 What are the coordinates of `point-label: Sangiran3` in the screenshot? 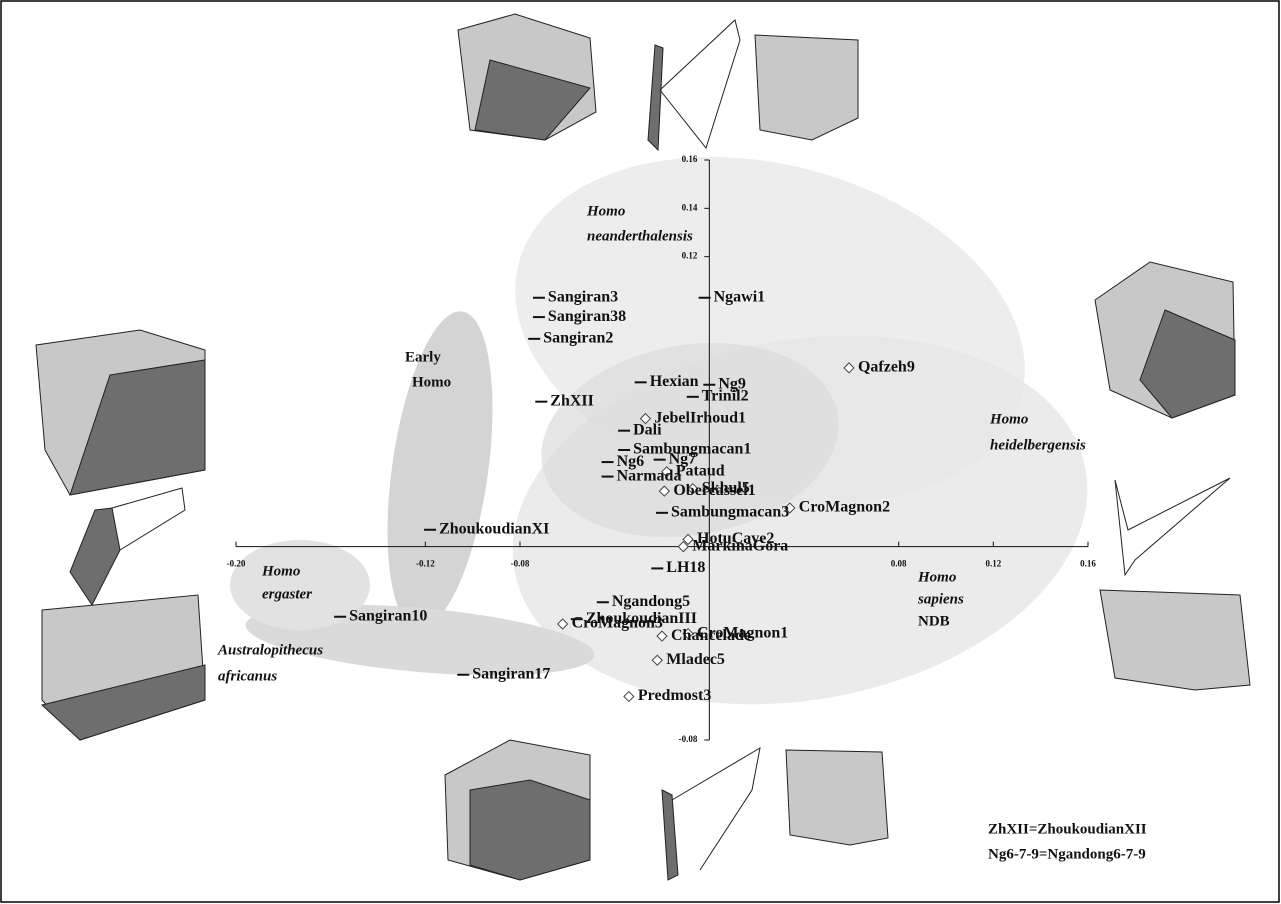 It's located at (583, 296).